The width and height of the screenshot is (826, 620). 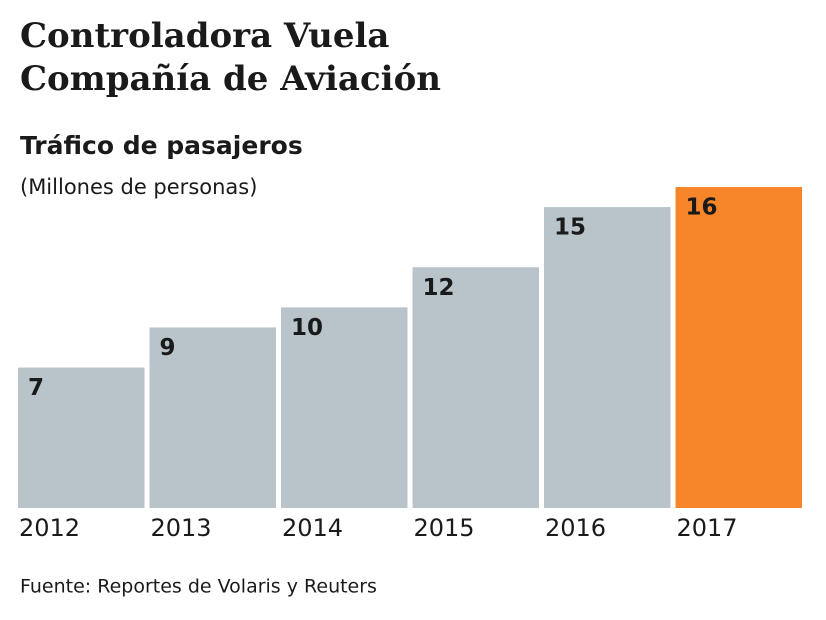 I want to click on value-label: 16, so click(x=702, y=208).